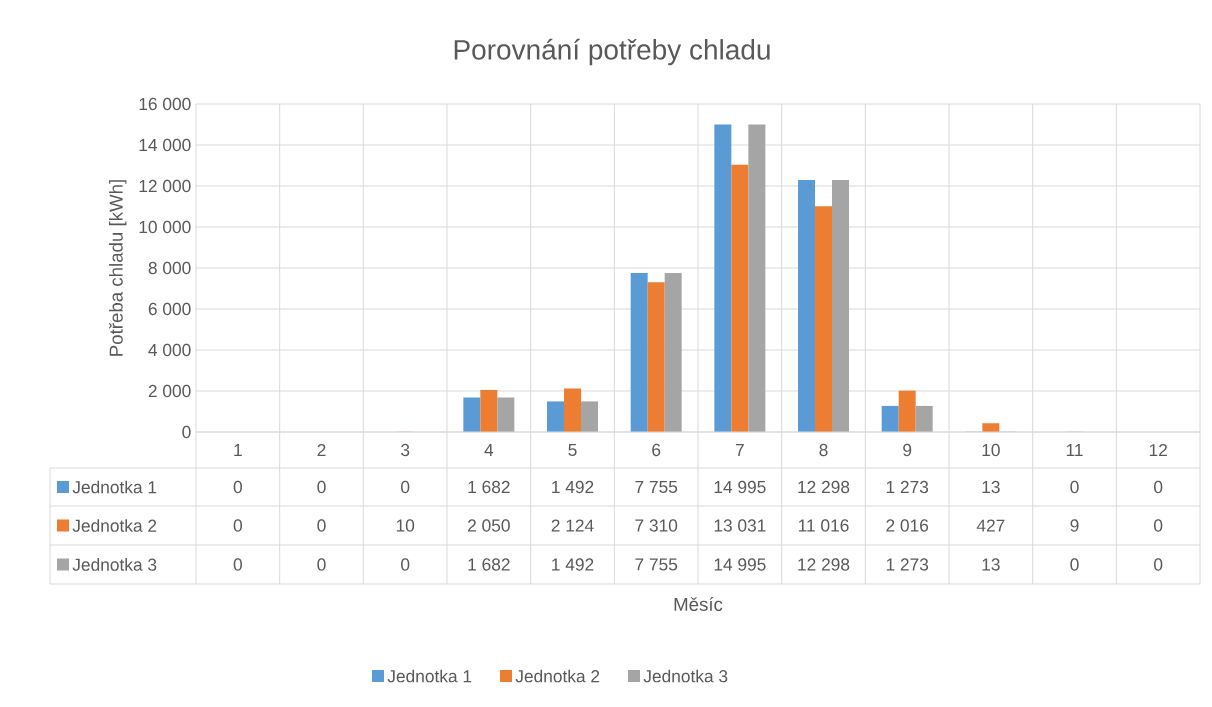  Describe the element at coordinates (740, 525) in the screenshot. I see `data-label: 13 031` at that location.